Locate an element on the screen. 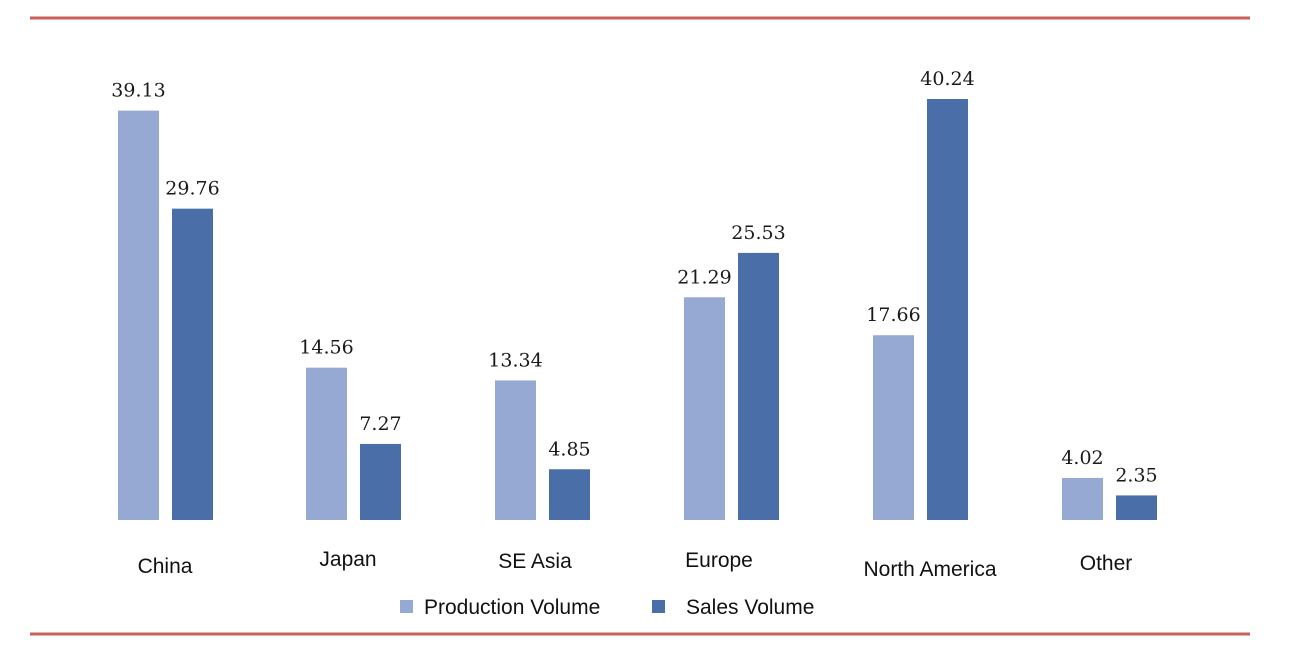 This screenshot has height=669, width=1290. value-label-production-volume-north-america: 17.66 is located at coordinates (893, 315).